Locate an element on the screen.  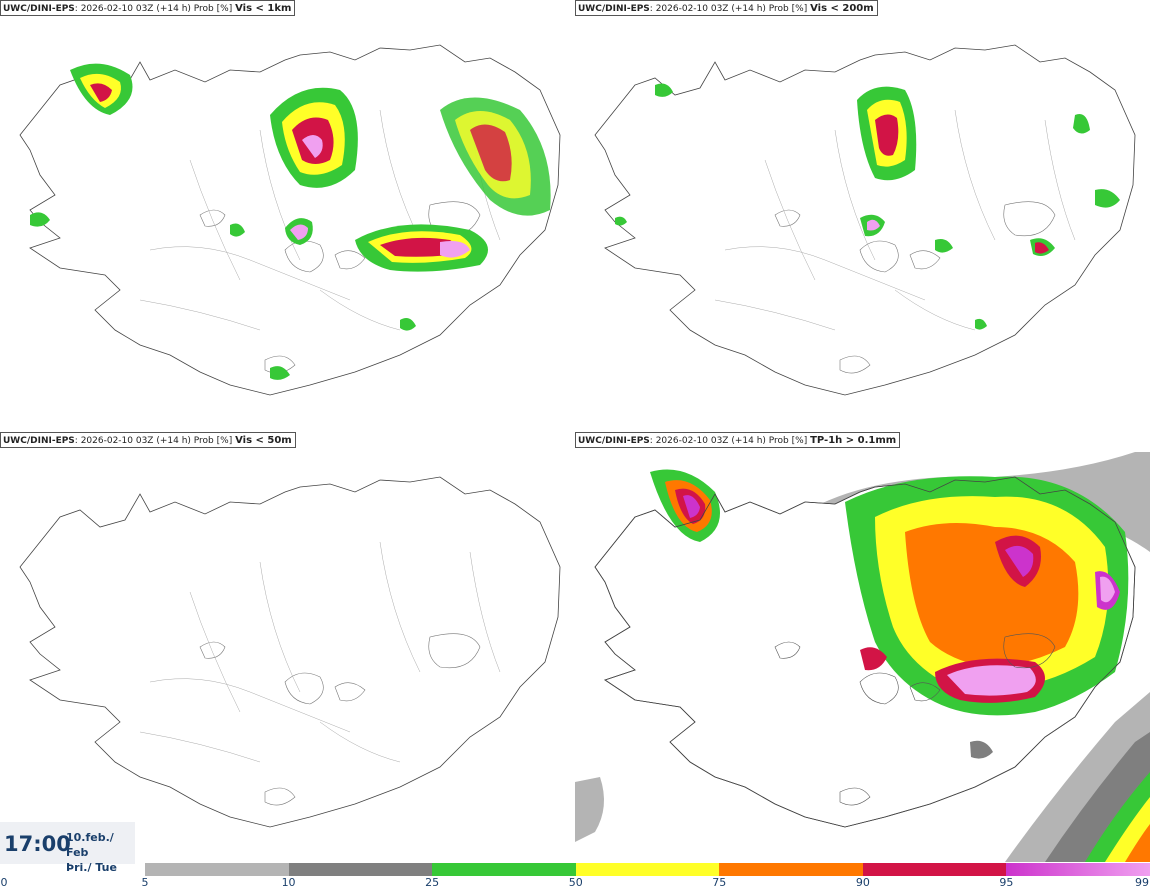
colorbar-tick-label: 90 is located at coordinates (862, 882).